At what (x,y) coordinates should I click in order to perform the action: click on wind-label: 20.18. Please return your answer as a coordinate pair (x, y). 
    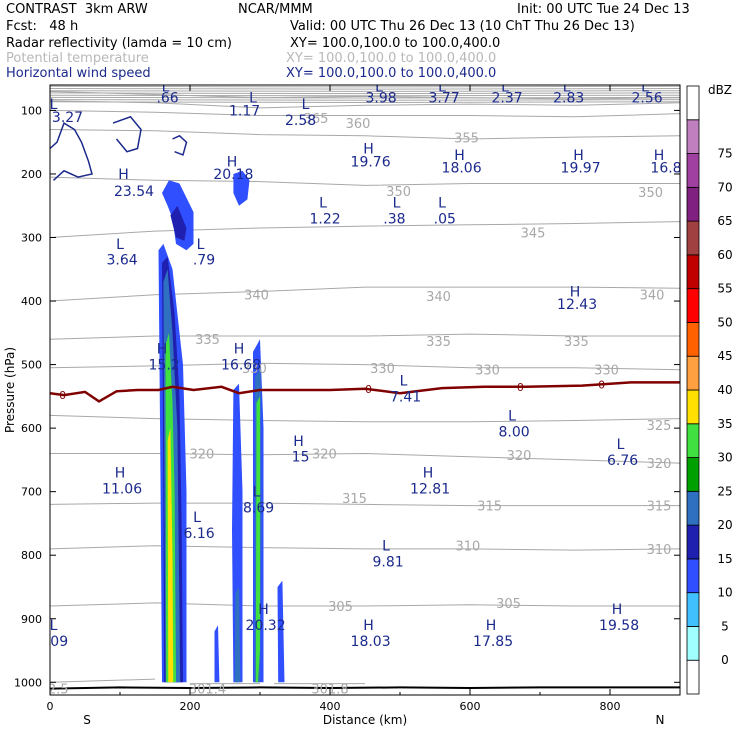
    Looking at the image, I should click on (233, 175).